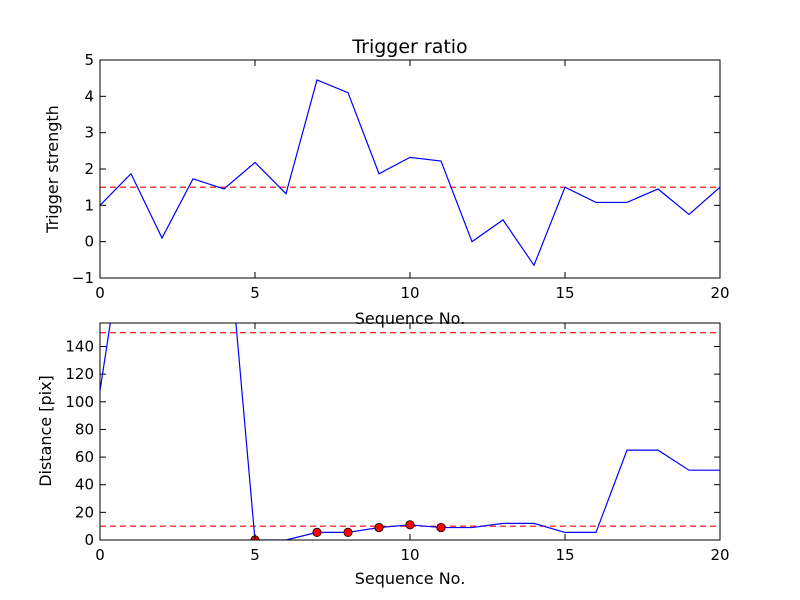 The width and height of the screenshot is (800, 600). Describe the element at coordinates (52, 169) in the screenshot. I see `y-axis-label: Trigger strength` at that location.